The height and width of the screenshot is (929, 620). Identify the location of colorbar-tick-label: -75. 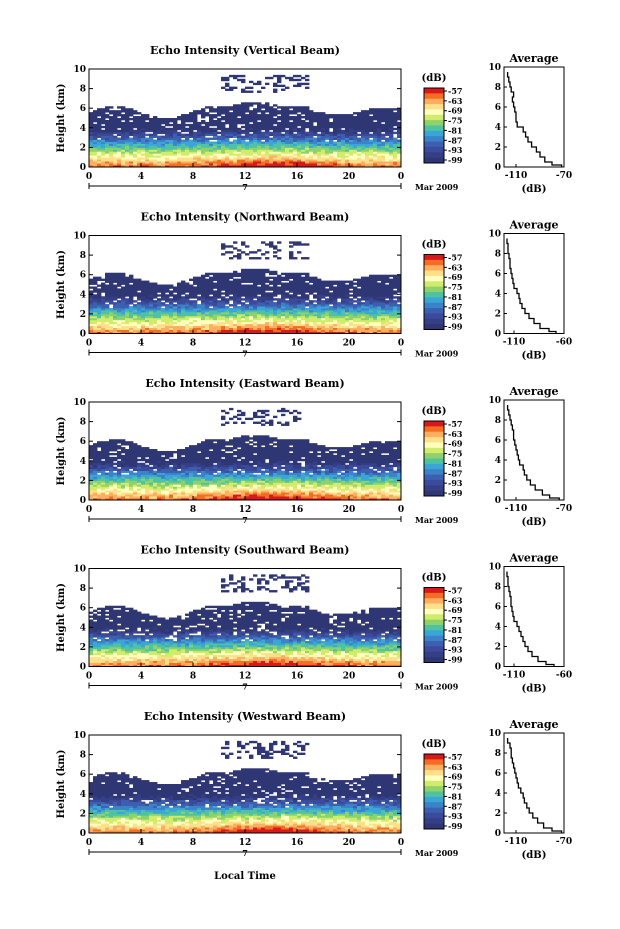
(455, 287).